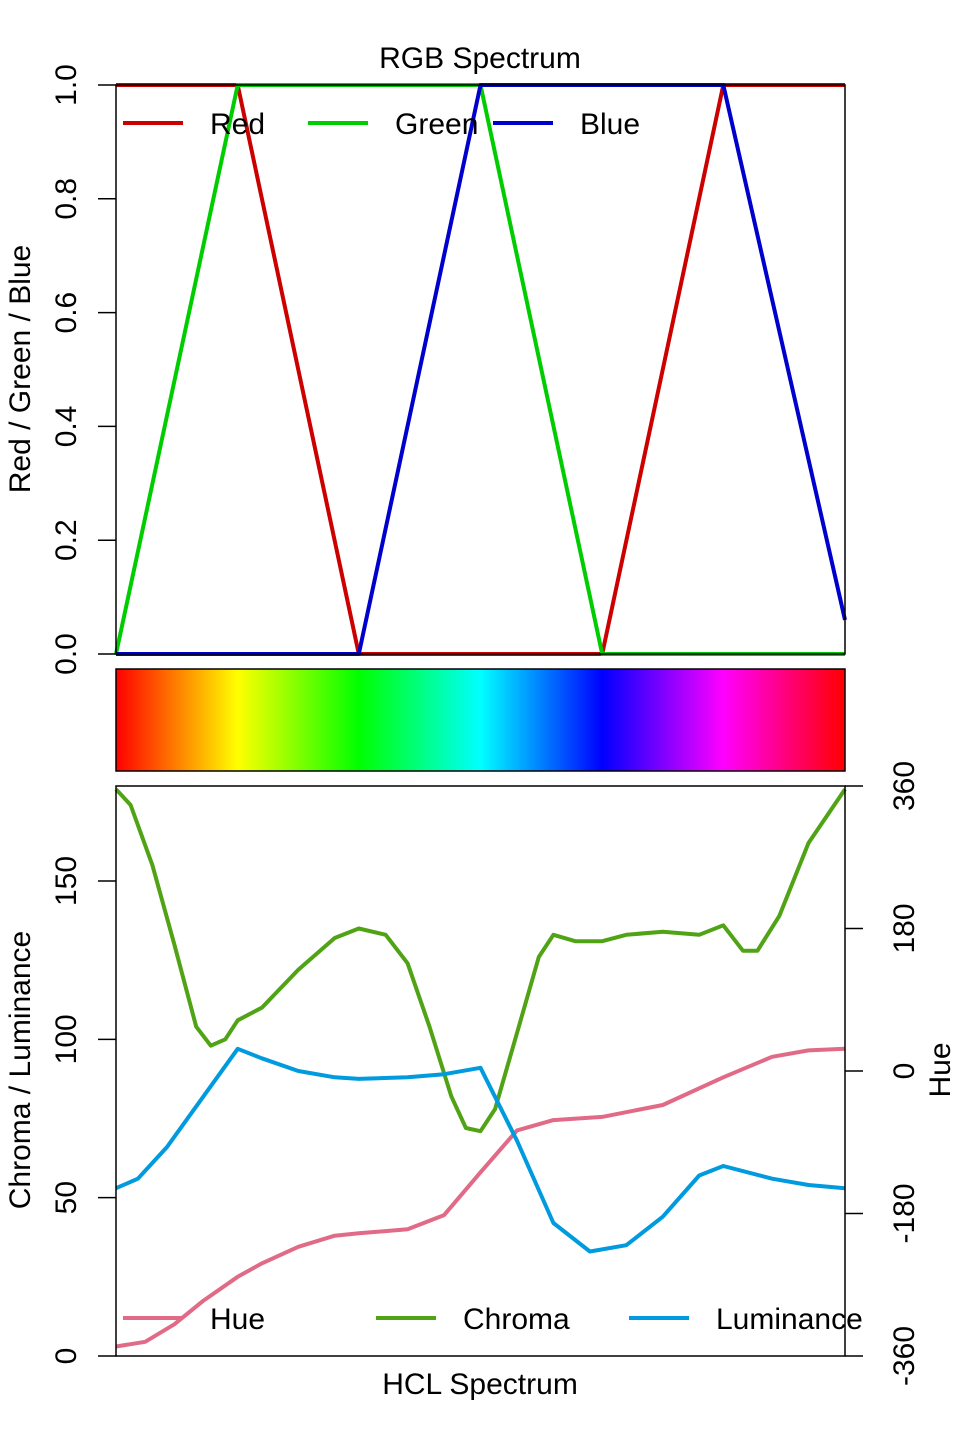 The image size is (960, 1440). What do you see at coordinates (20, 1070) in the screenshot?
I see `hcl-left-y-axis-label: Chroma / Luminance` at bounding box center [20, 1070].